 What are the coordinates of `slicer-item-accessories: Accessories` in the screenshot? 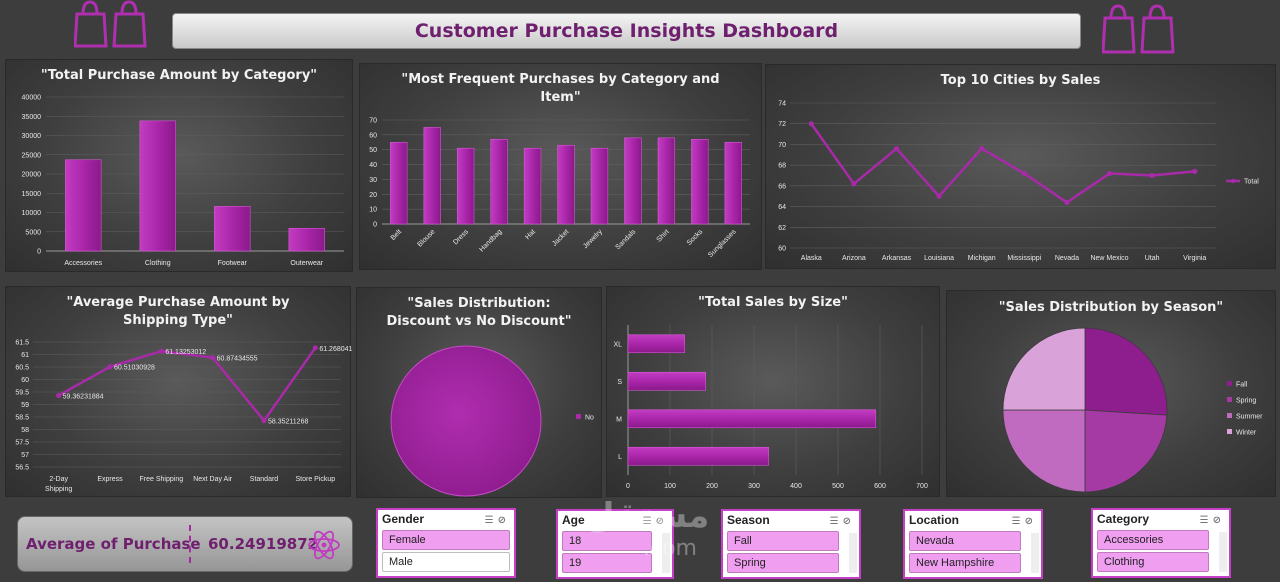 It's located at (1153, 540).